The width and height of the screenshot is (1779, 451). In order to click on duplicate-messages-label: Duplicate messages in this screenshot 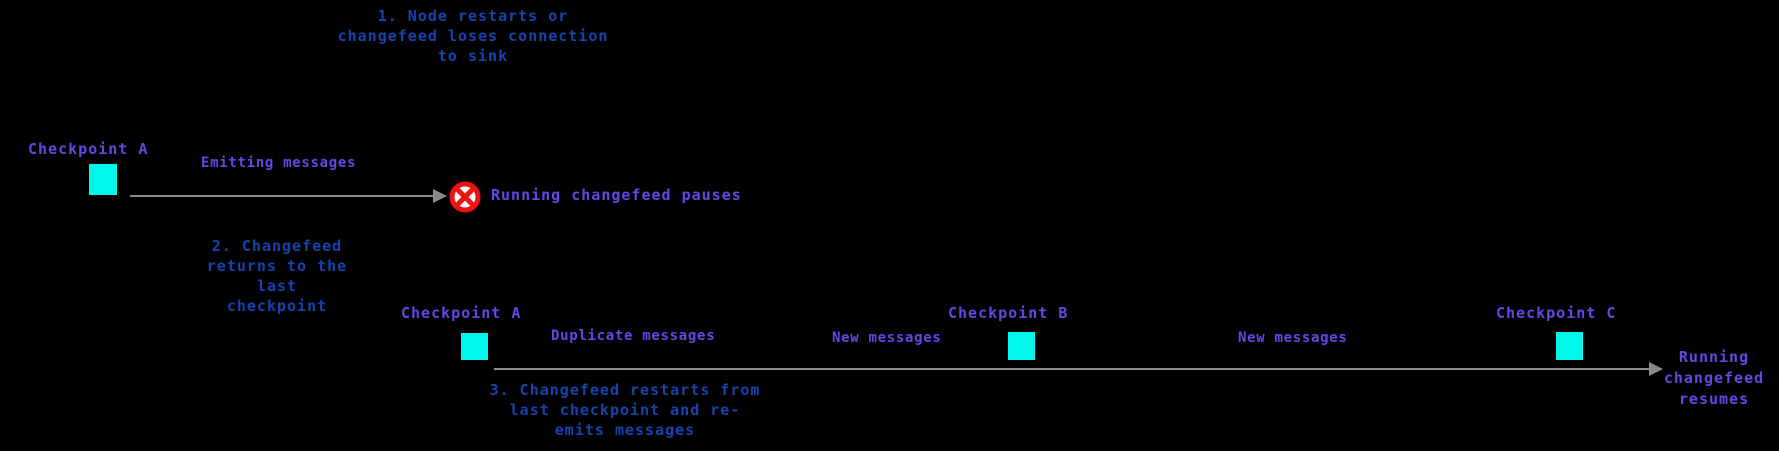, I will do `click(633, 336)`.